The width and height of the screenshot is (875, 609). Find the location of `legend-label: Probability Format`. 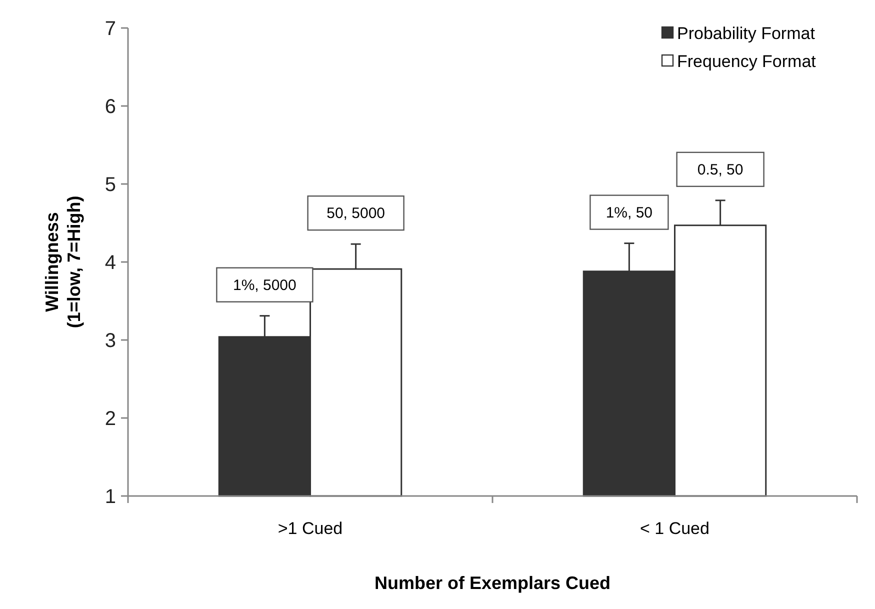

legend-label: Probability Format is located at coordinates (746, 33).